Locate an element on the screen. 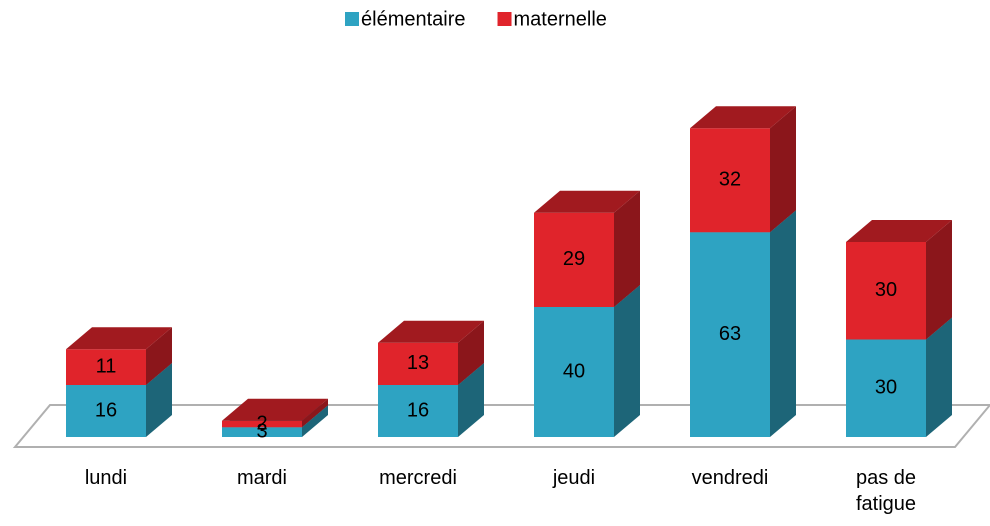  x-tick-label: lundi is located at coordinates (106, 478).